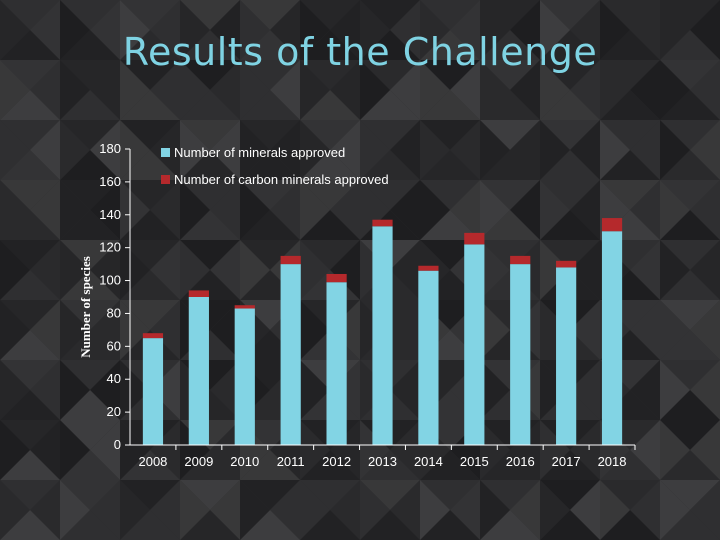  Describe the element at coordinates (110, 148) in the screenshot. I see `y-tick-label: 180` at that location.